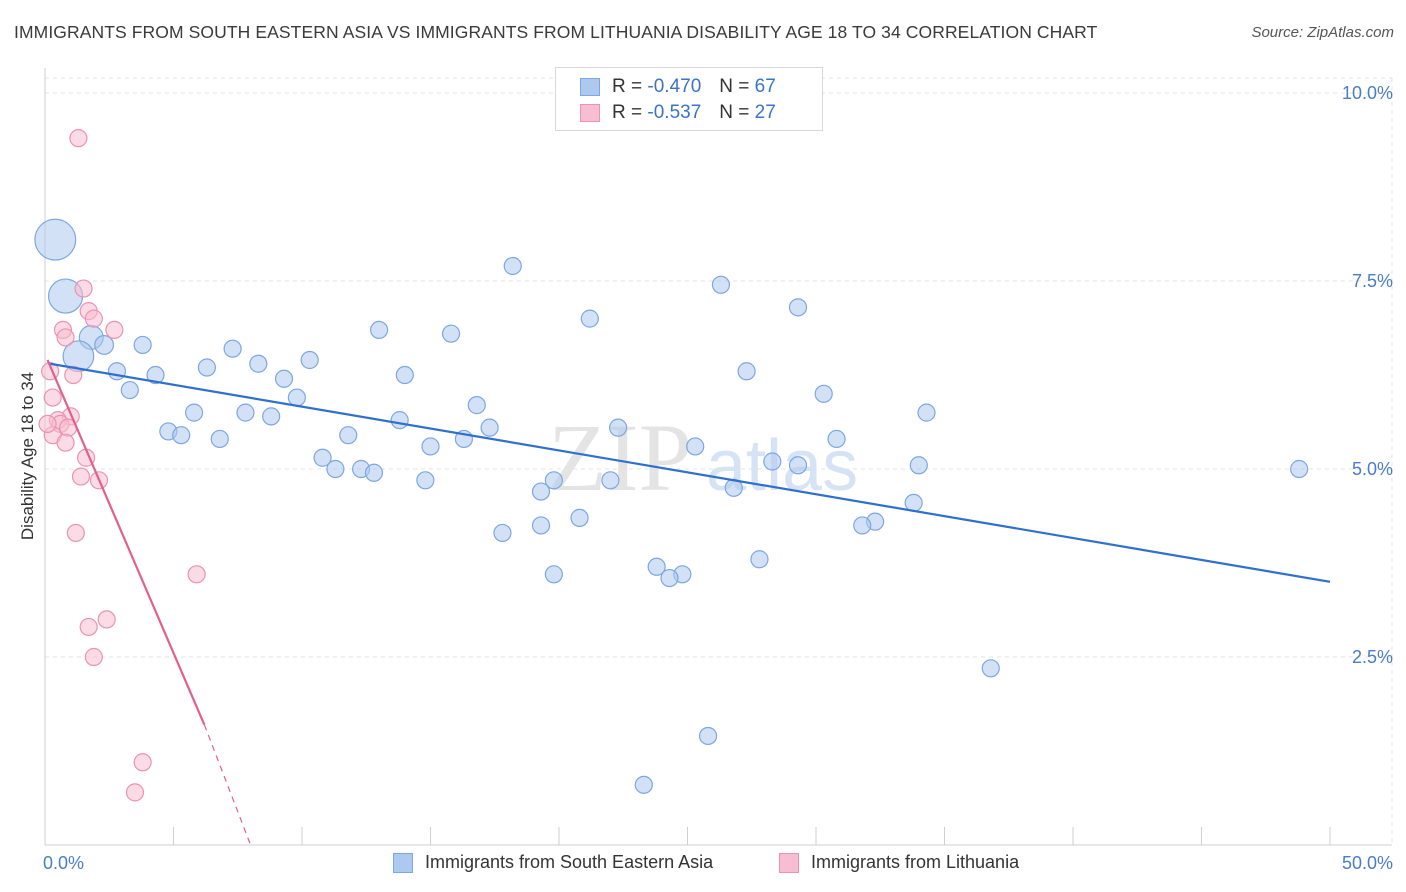 This screenshot has height=892, width=1406. I want to click on series-legend-lithuania: Immigrants from Lithuania, so click(899, 862).